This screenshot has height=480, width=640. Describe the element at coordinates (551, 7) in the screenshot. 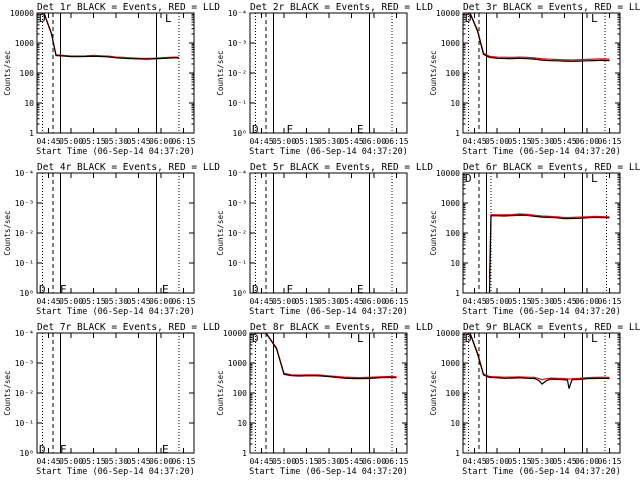

I see `panel-title: Det 3r BLACK = Events, RED = LLD` at that location.